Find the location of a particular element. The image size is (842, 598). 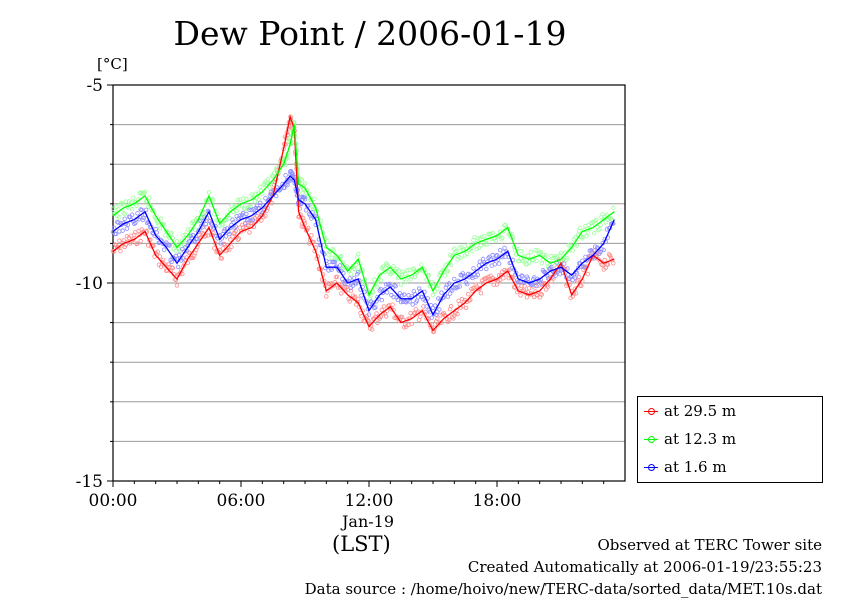

x-tick-label: 18:00 is located at coordinates (497, 501).